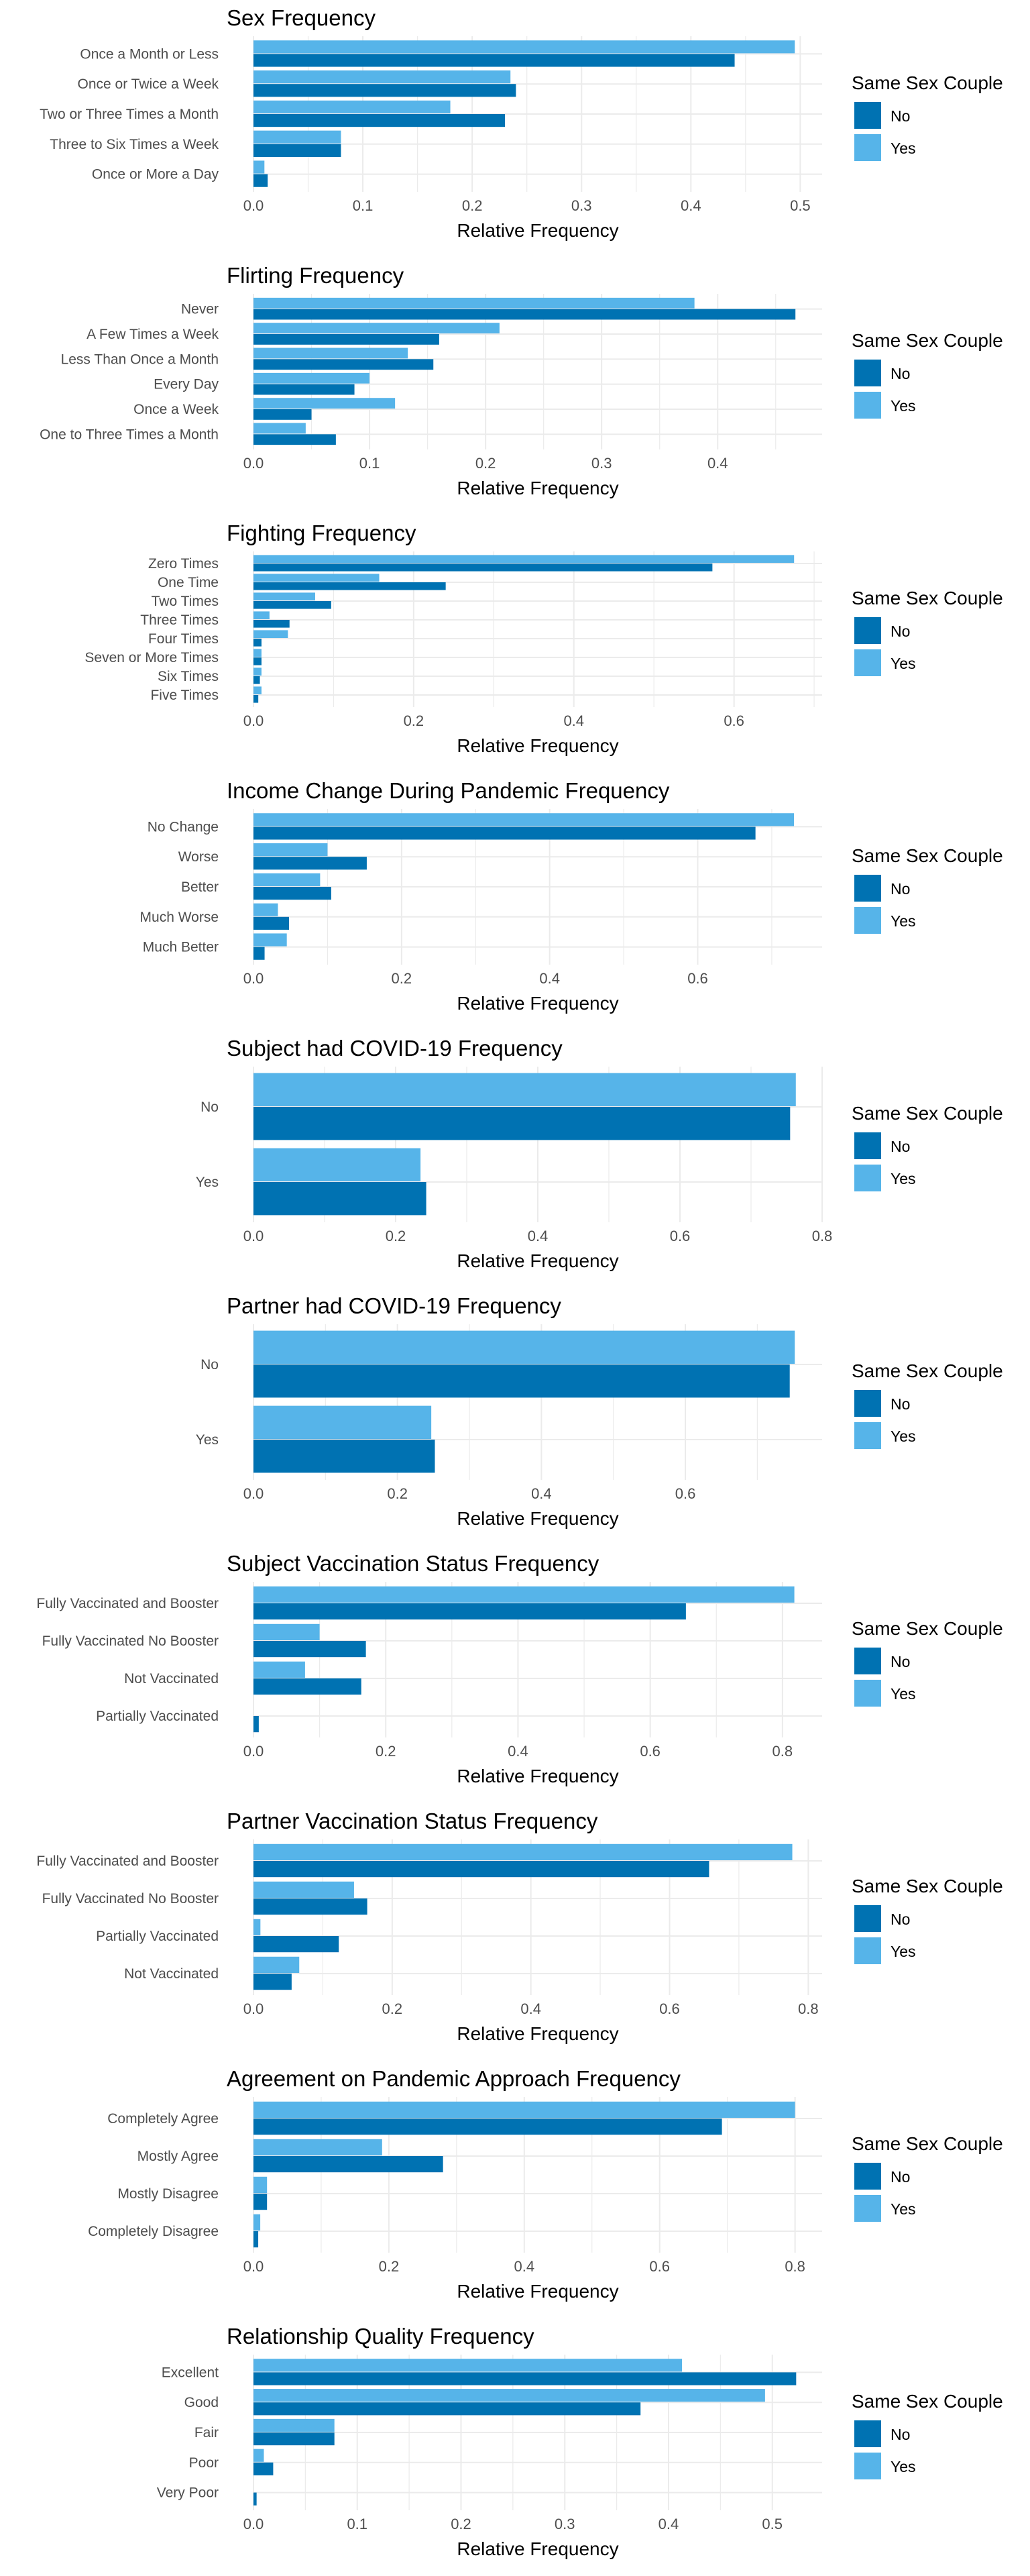 The image size is (1030, 2576). I want to click on chart-title: Income Change During Pandemic Frequency, so click(448, 790).